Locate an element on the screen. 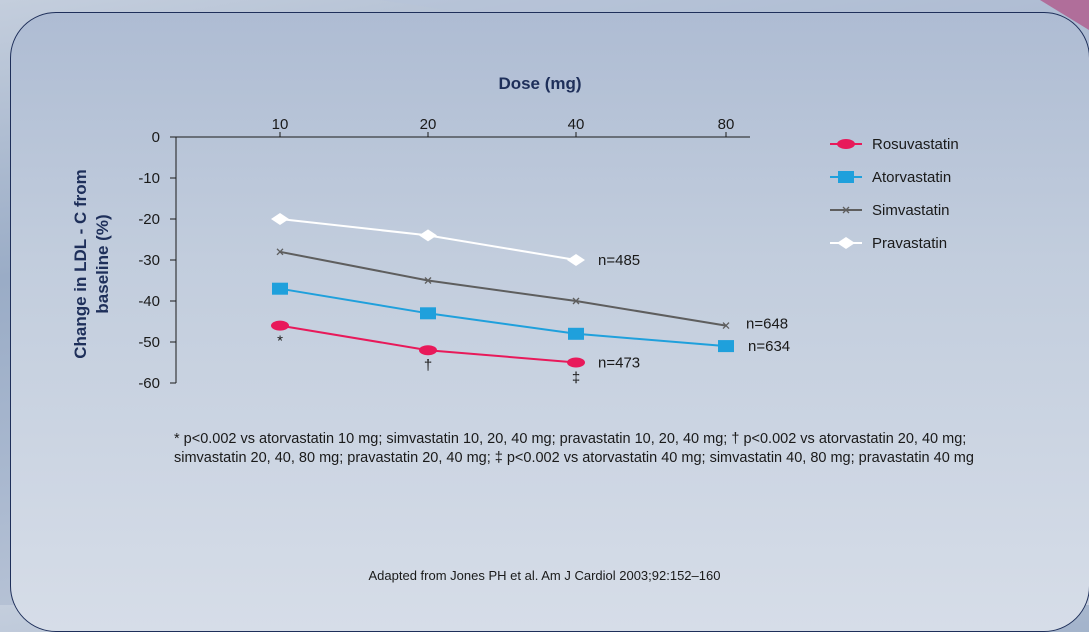 The height and width of the screenshot is (632, 1089). legend-label: Pravastatin is located at coordinates (909, 243).